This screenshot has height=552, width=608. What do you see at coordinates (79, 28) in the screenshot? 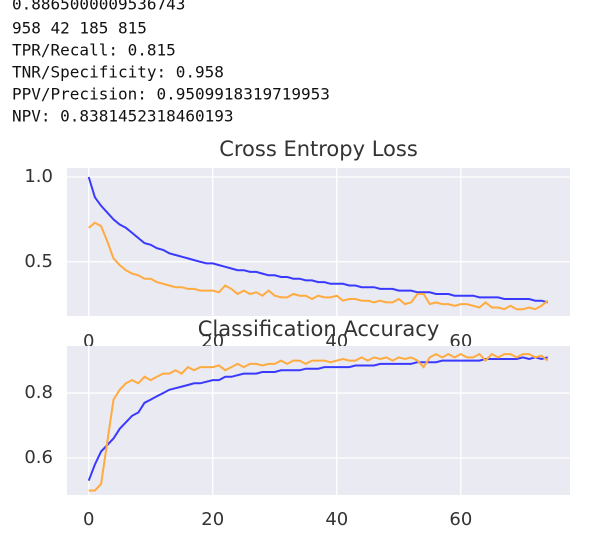
I see `output-line: 958 42 185 815` at bounding box center [79, 28].